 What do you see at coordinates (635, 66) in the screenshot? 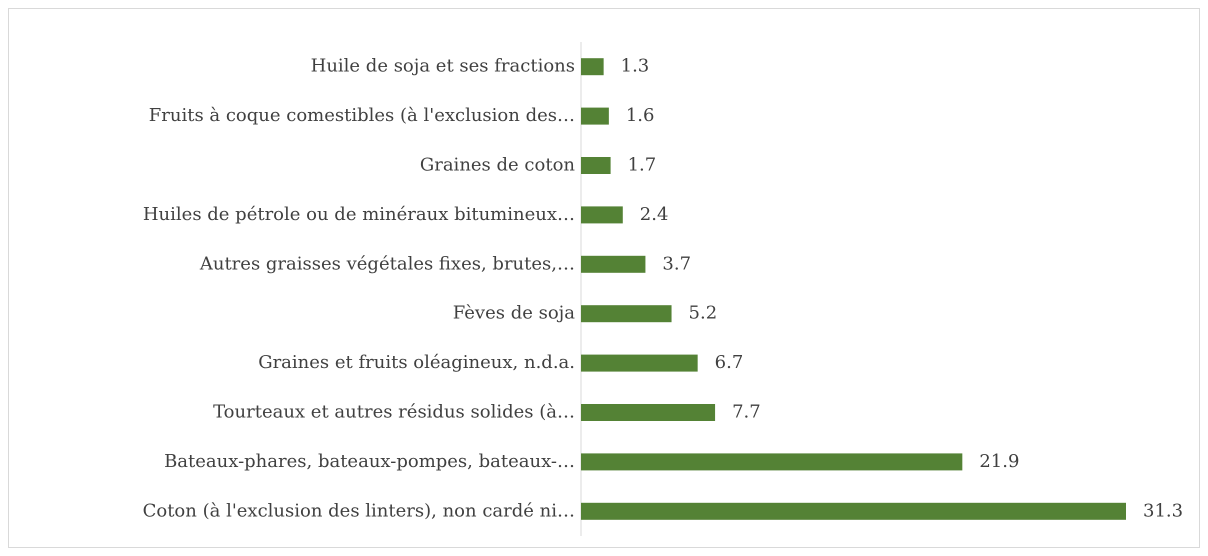
I see `data-label: 1.3` at bounding box center [635, 66].